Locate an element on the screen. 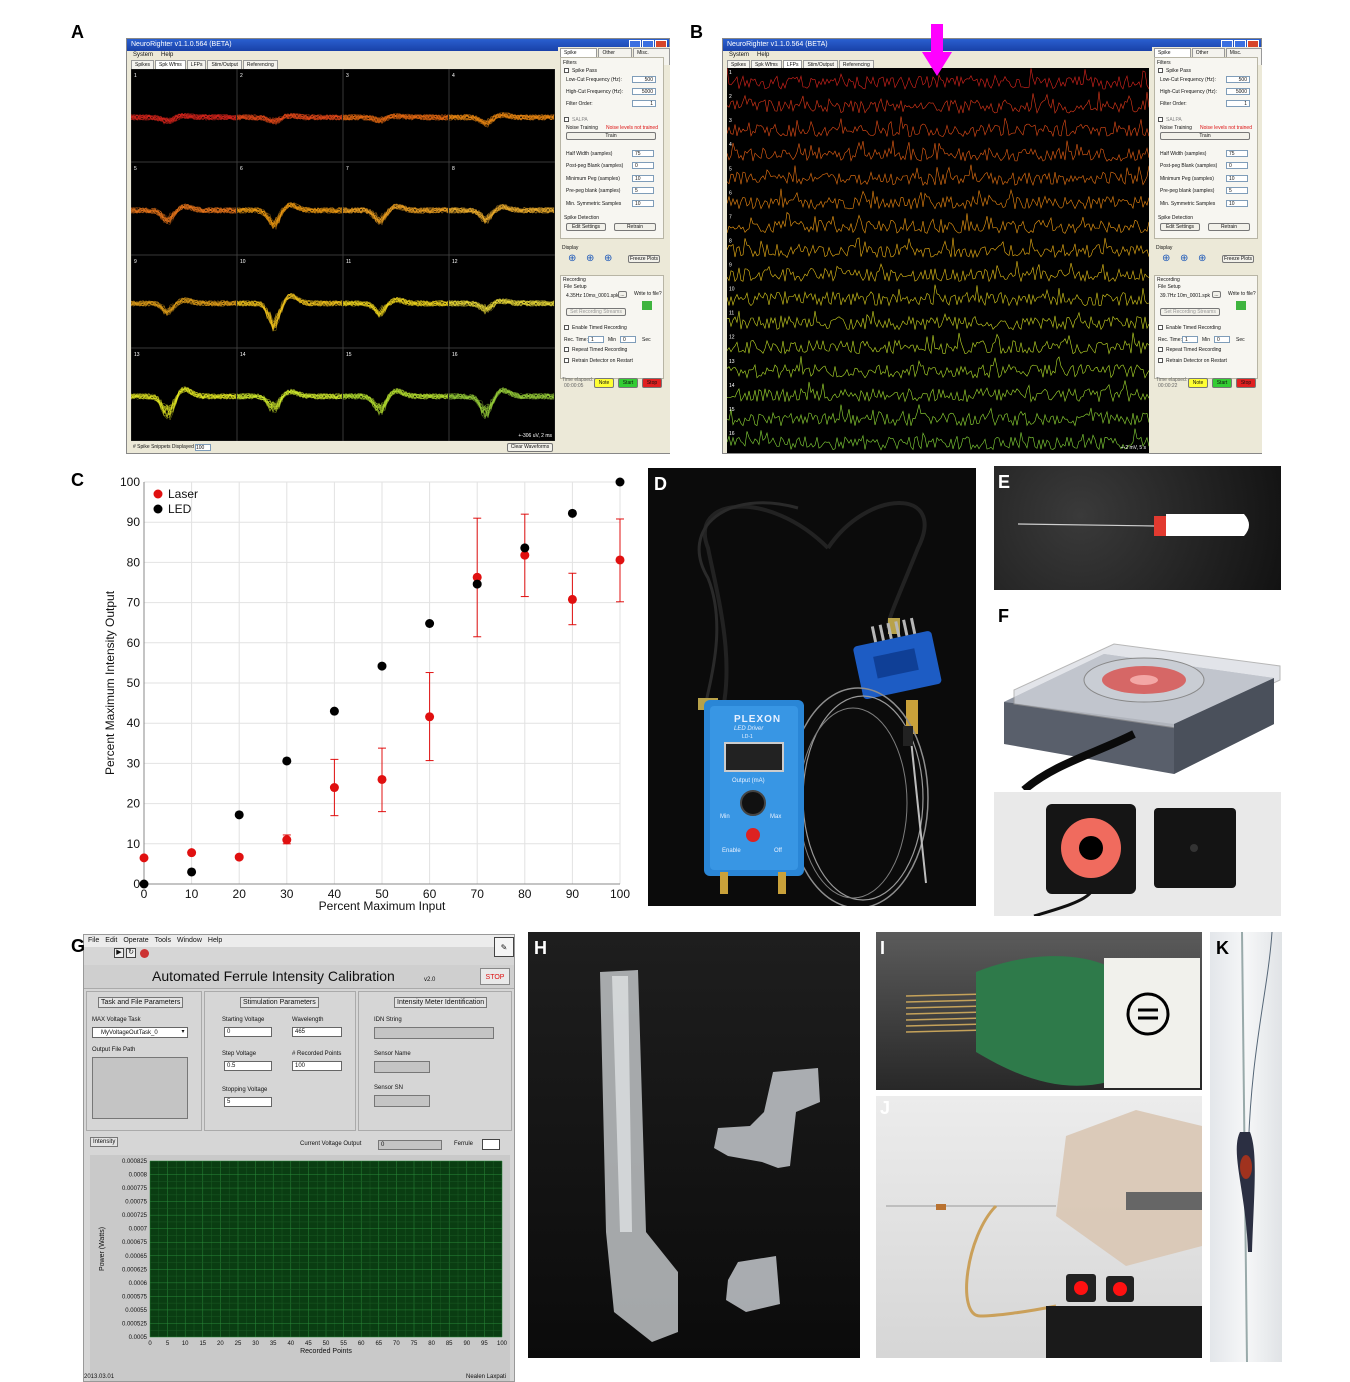 The image size is (1350, 1382). intensity-knob is located at coordinates (753, 803).